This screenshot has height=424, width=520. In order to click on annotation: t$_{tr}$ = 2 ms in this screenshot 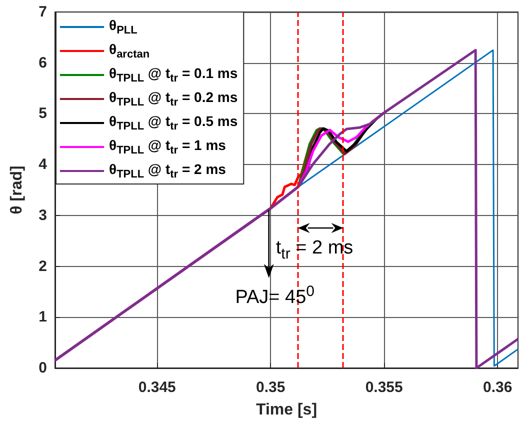, I will do `click(315, 250)`.